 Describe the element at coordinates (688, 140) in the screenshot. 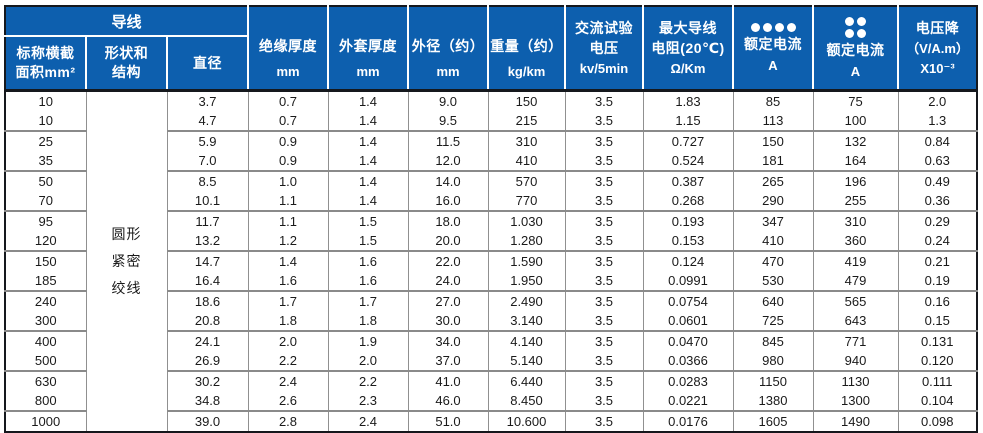

I see `cell-max-conductor-resistance: 0.727` at that location.